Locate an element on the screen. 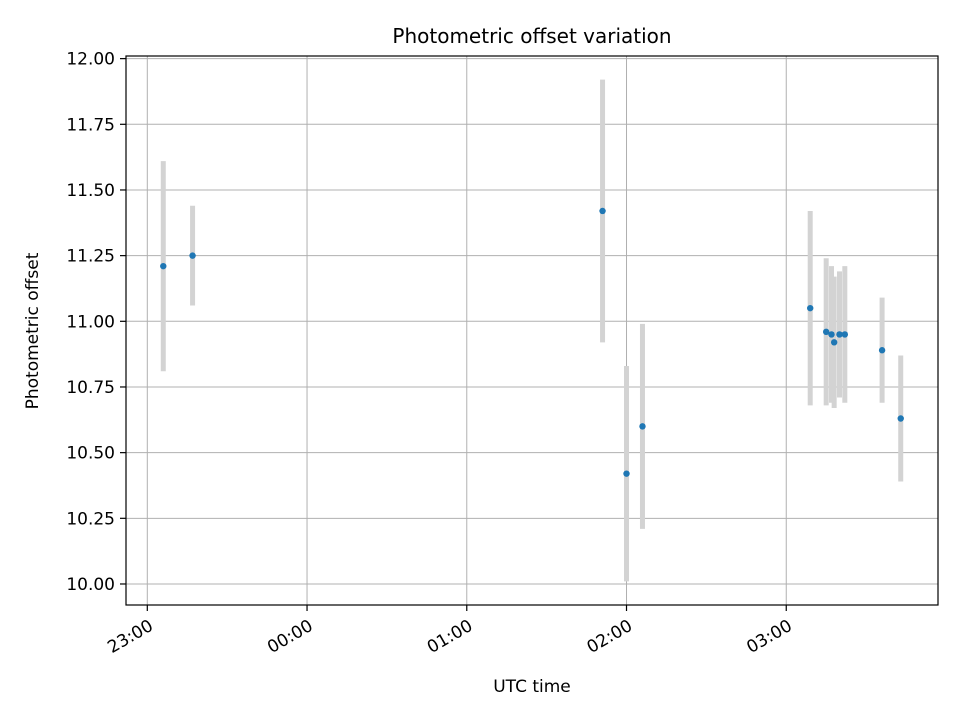  y-tick-label: 11.25 is located at coordinates (90, 257).